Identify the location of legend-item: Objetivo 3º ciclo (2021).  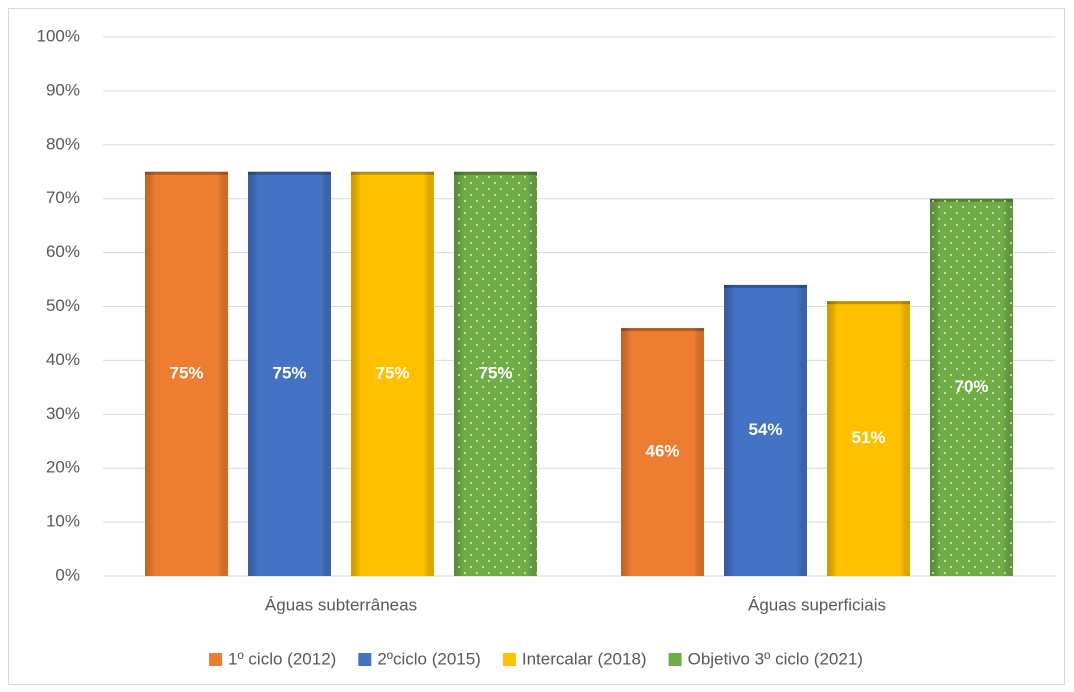
(765, 658).